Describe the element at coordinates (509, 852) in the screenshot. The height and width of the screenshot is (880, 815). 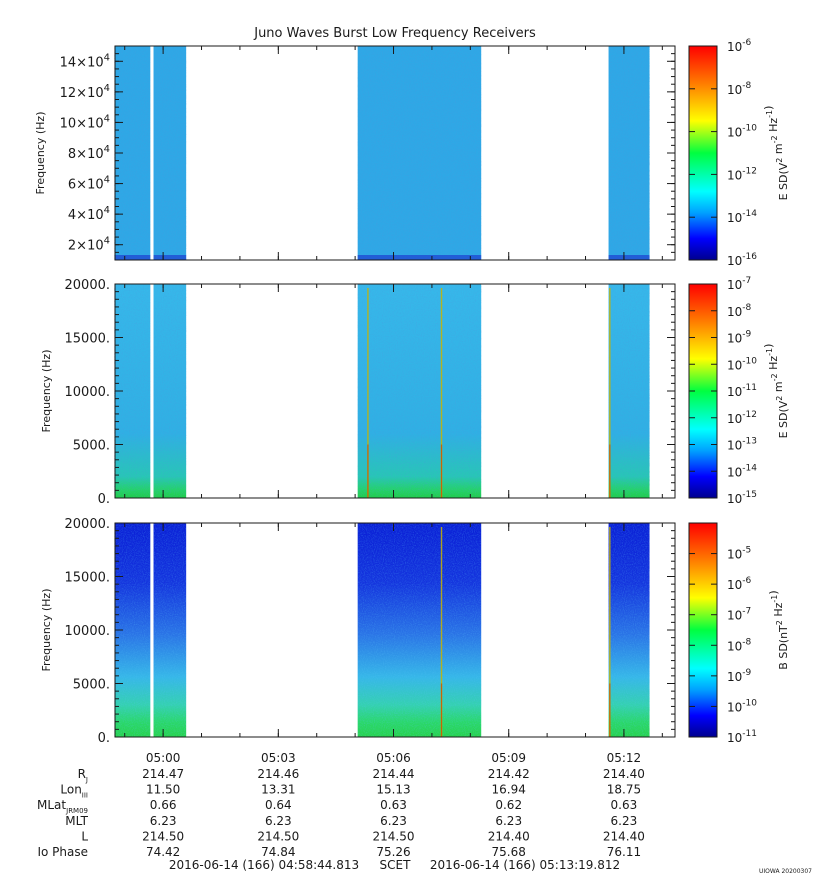
I see `ephemeris-value: 75.68` at that location.